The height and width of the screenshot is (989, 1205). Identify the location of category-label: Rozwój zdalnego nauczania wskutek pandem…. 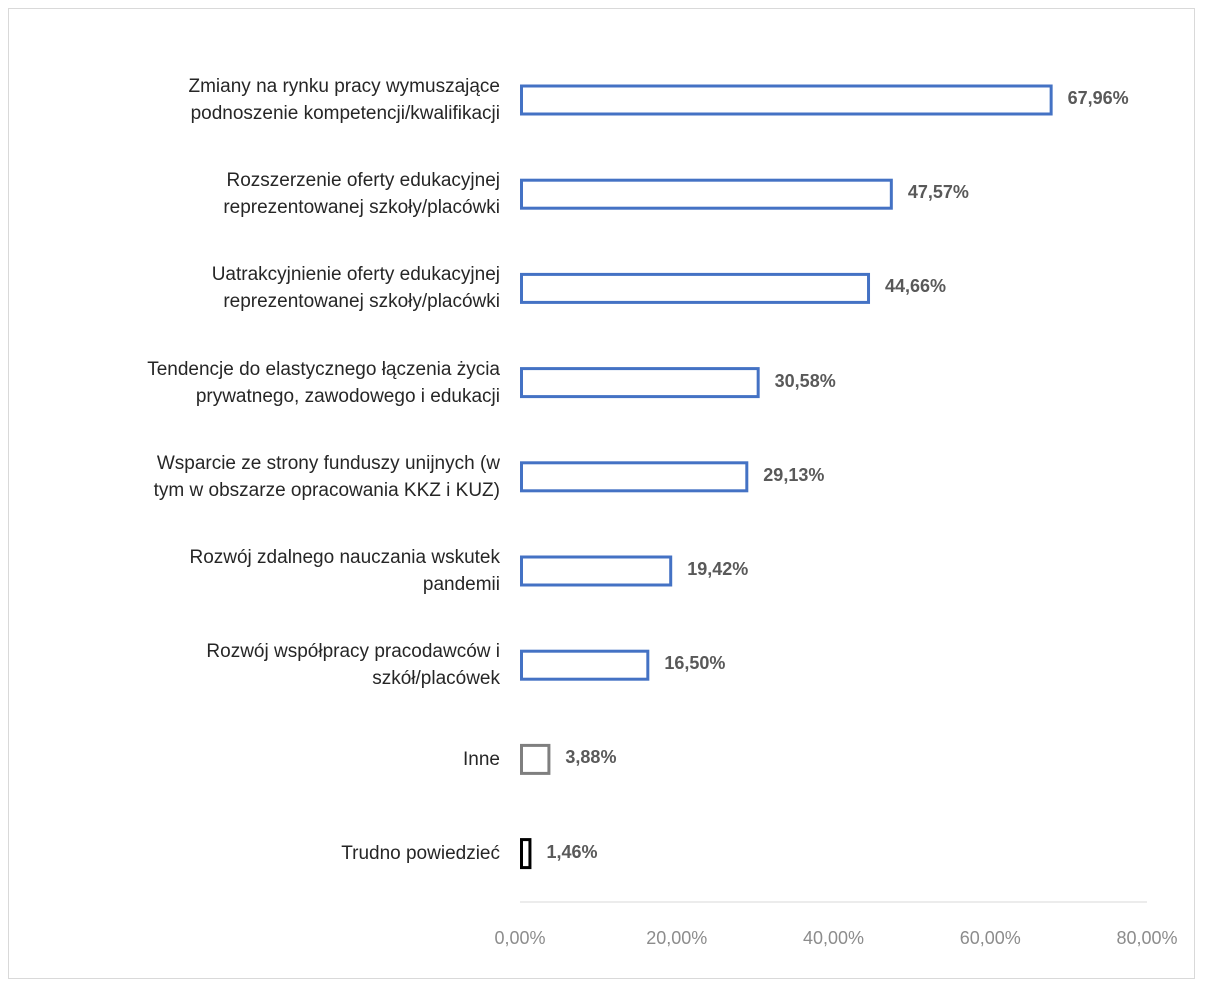
(344, 571).